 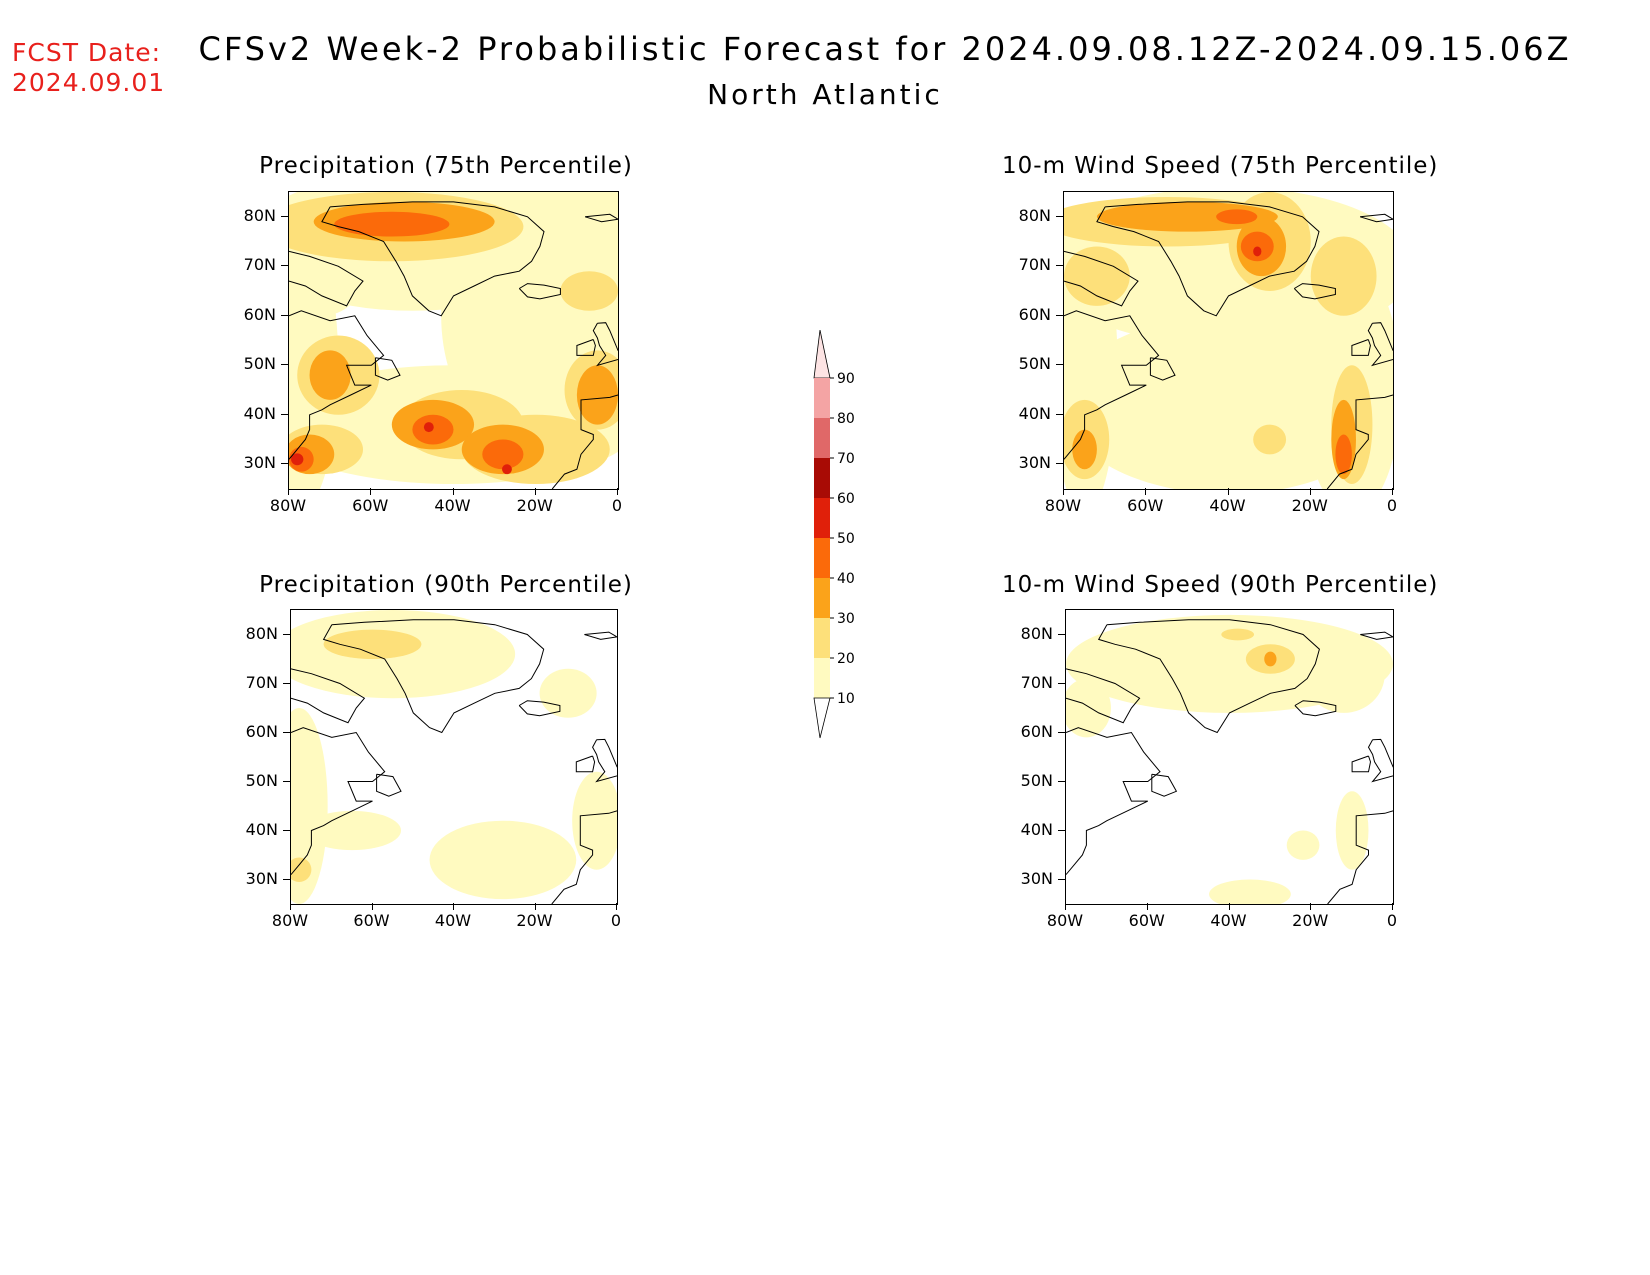 What do you see at coordinates (822, 718) in the screenshot?
I see `colorbar-bottom-arrow` at bounding box center [822, 718].